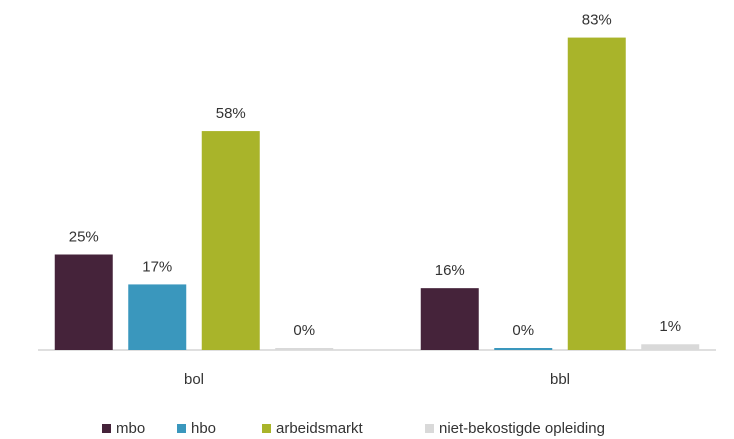  I want to click on legend-label: niet-bekostigde opleiding, so click(522, 428).